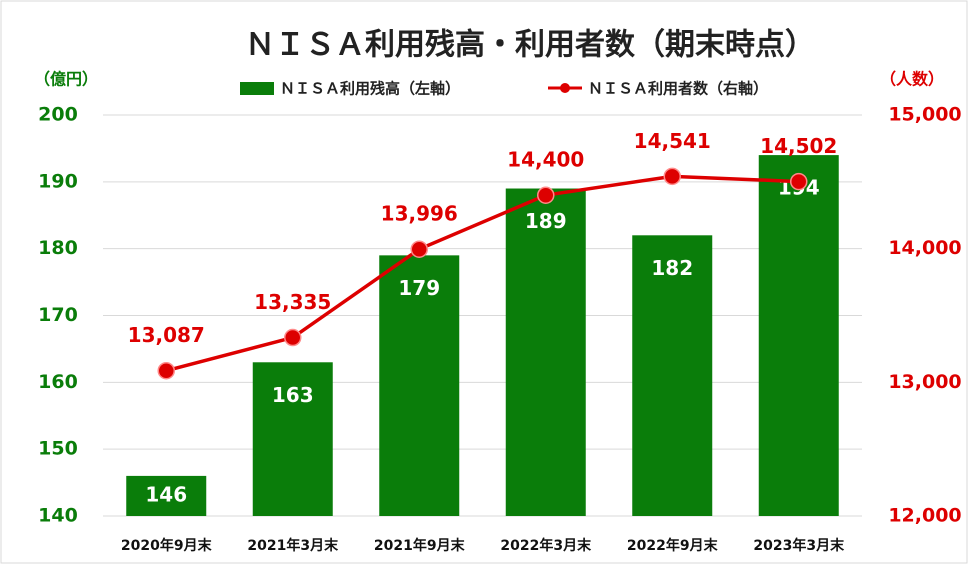  I want to click on line-value-label: 13,335, so click(292, 302).